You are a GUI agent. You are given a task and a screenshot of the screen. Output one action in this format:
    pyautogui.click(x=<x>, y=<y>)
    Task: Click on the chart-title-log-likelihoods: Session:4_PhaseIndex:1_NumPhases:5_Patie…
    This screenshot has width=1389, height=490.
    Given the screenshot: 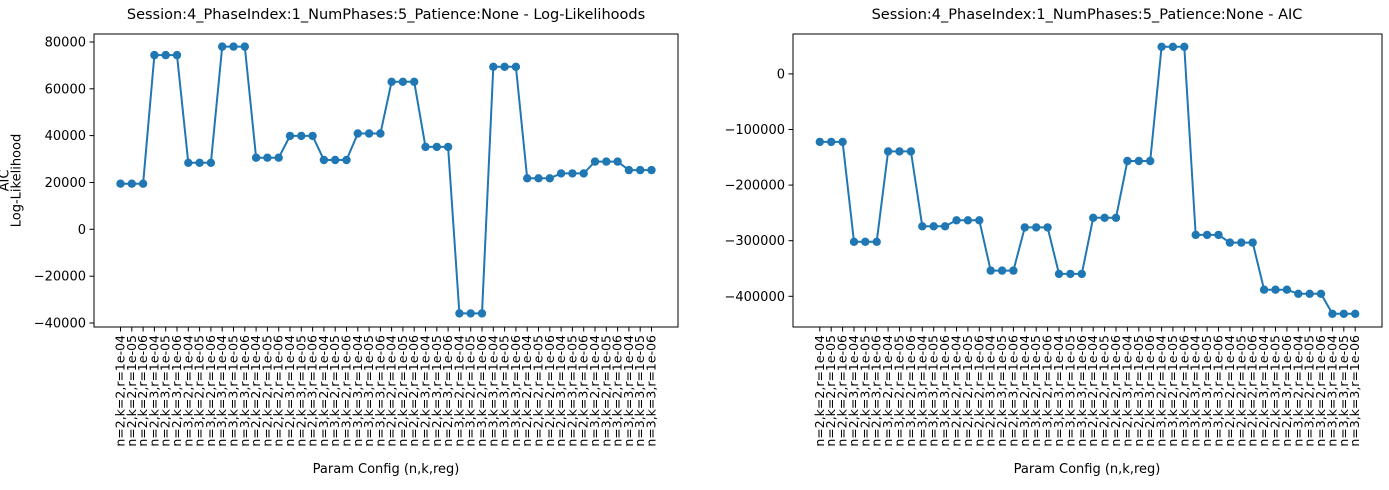 What is the action you would take?
    pyautogui.click(x=386, y=15)
    